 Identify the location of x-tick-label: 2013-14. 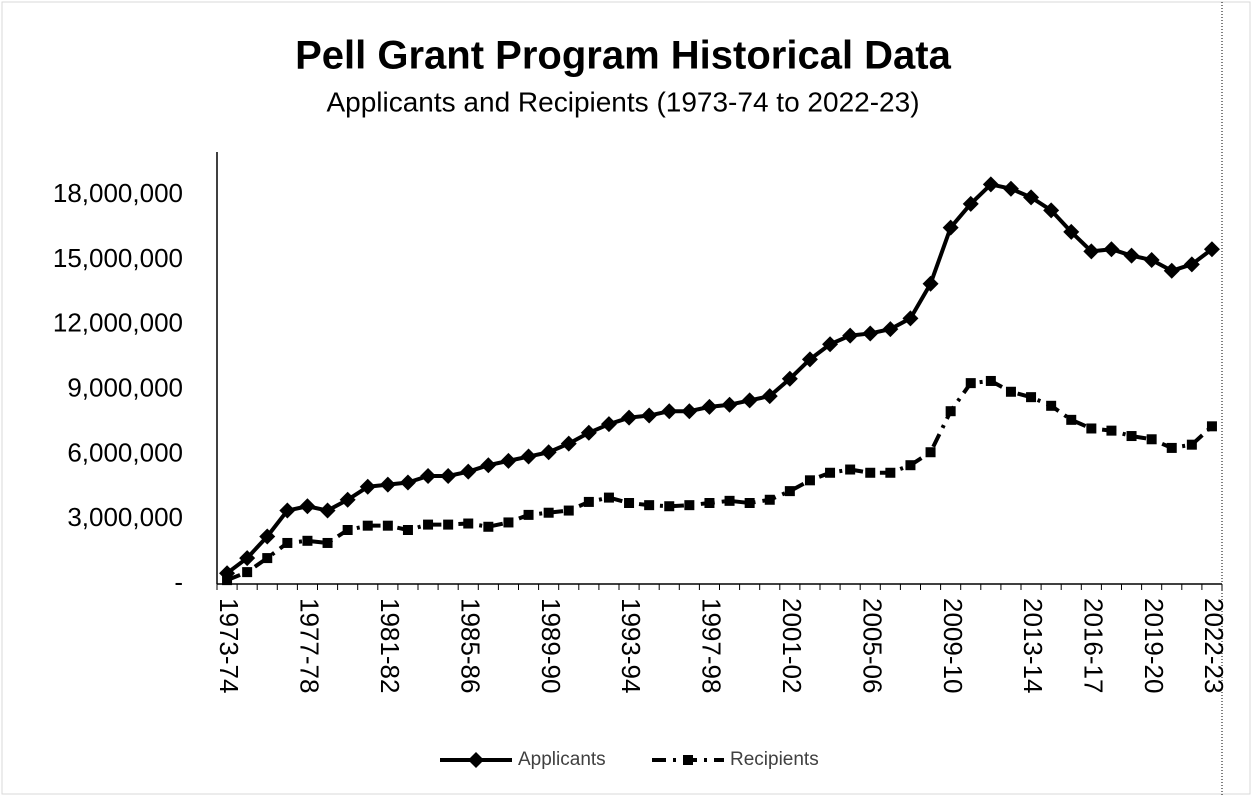
(1033, 645).